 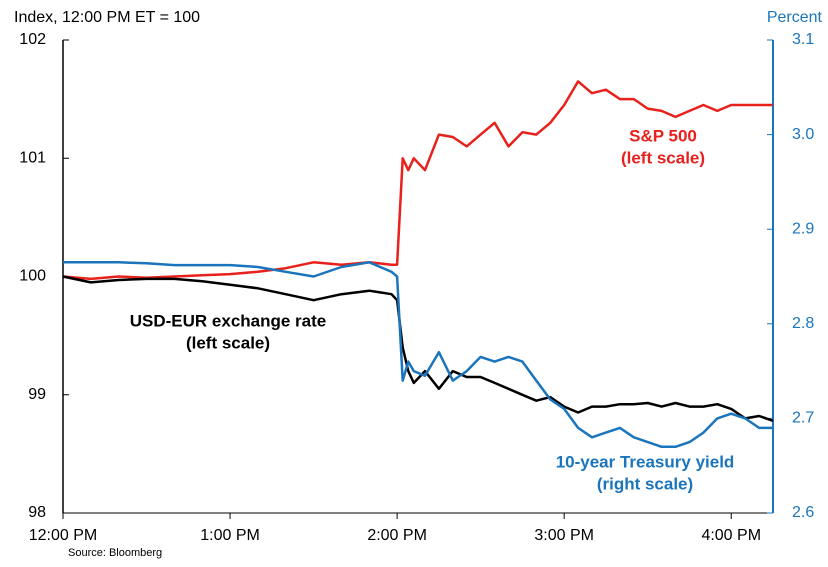 What do you see at coordinates (645, 483) in the screenshot?
I see `series-note: (right scale)` at bounding box center [645, 483].